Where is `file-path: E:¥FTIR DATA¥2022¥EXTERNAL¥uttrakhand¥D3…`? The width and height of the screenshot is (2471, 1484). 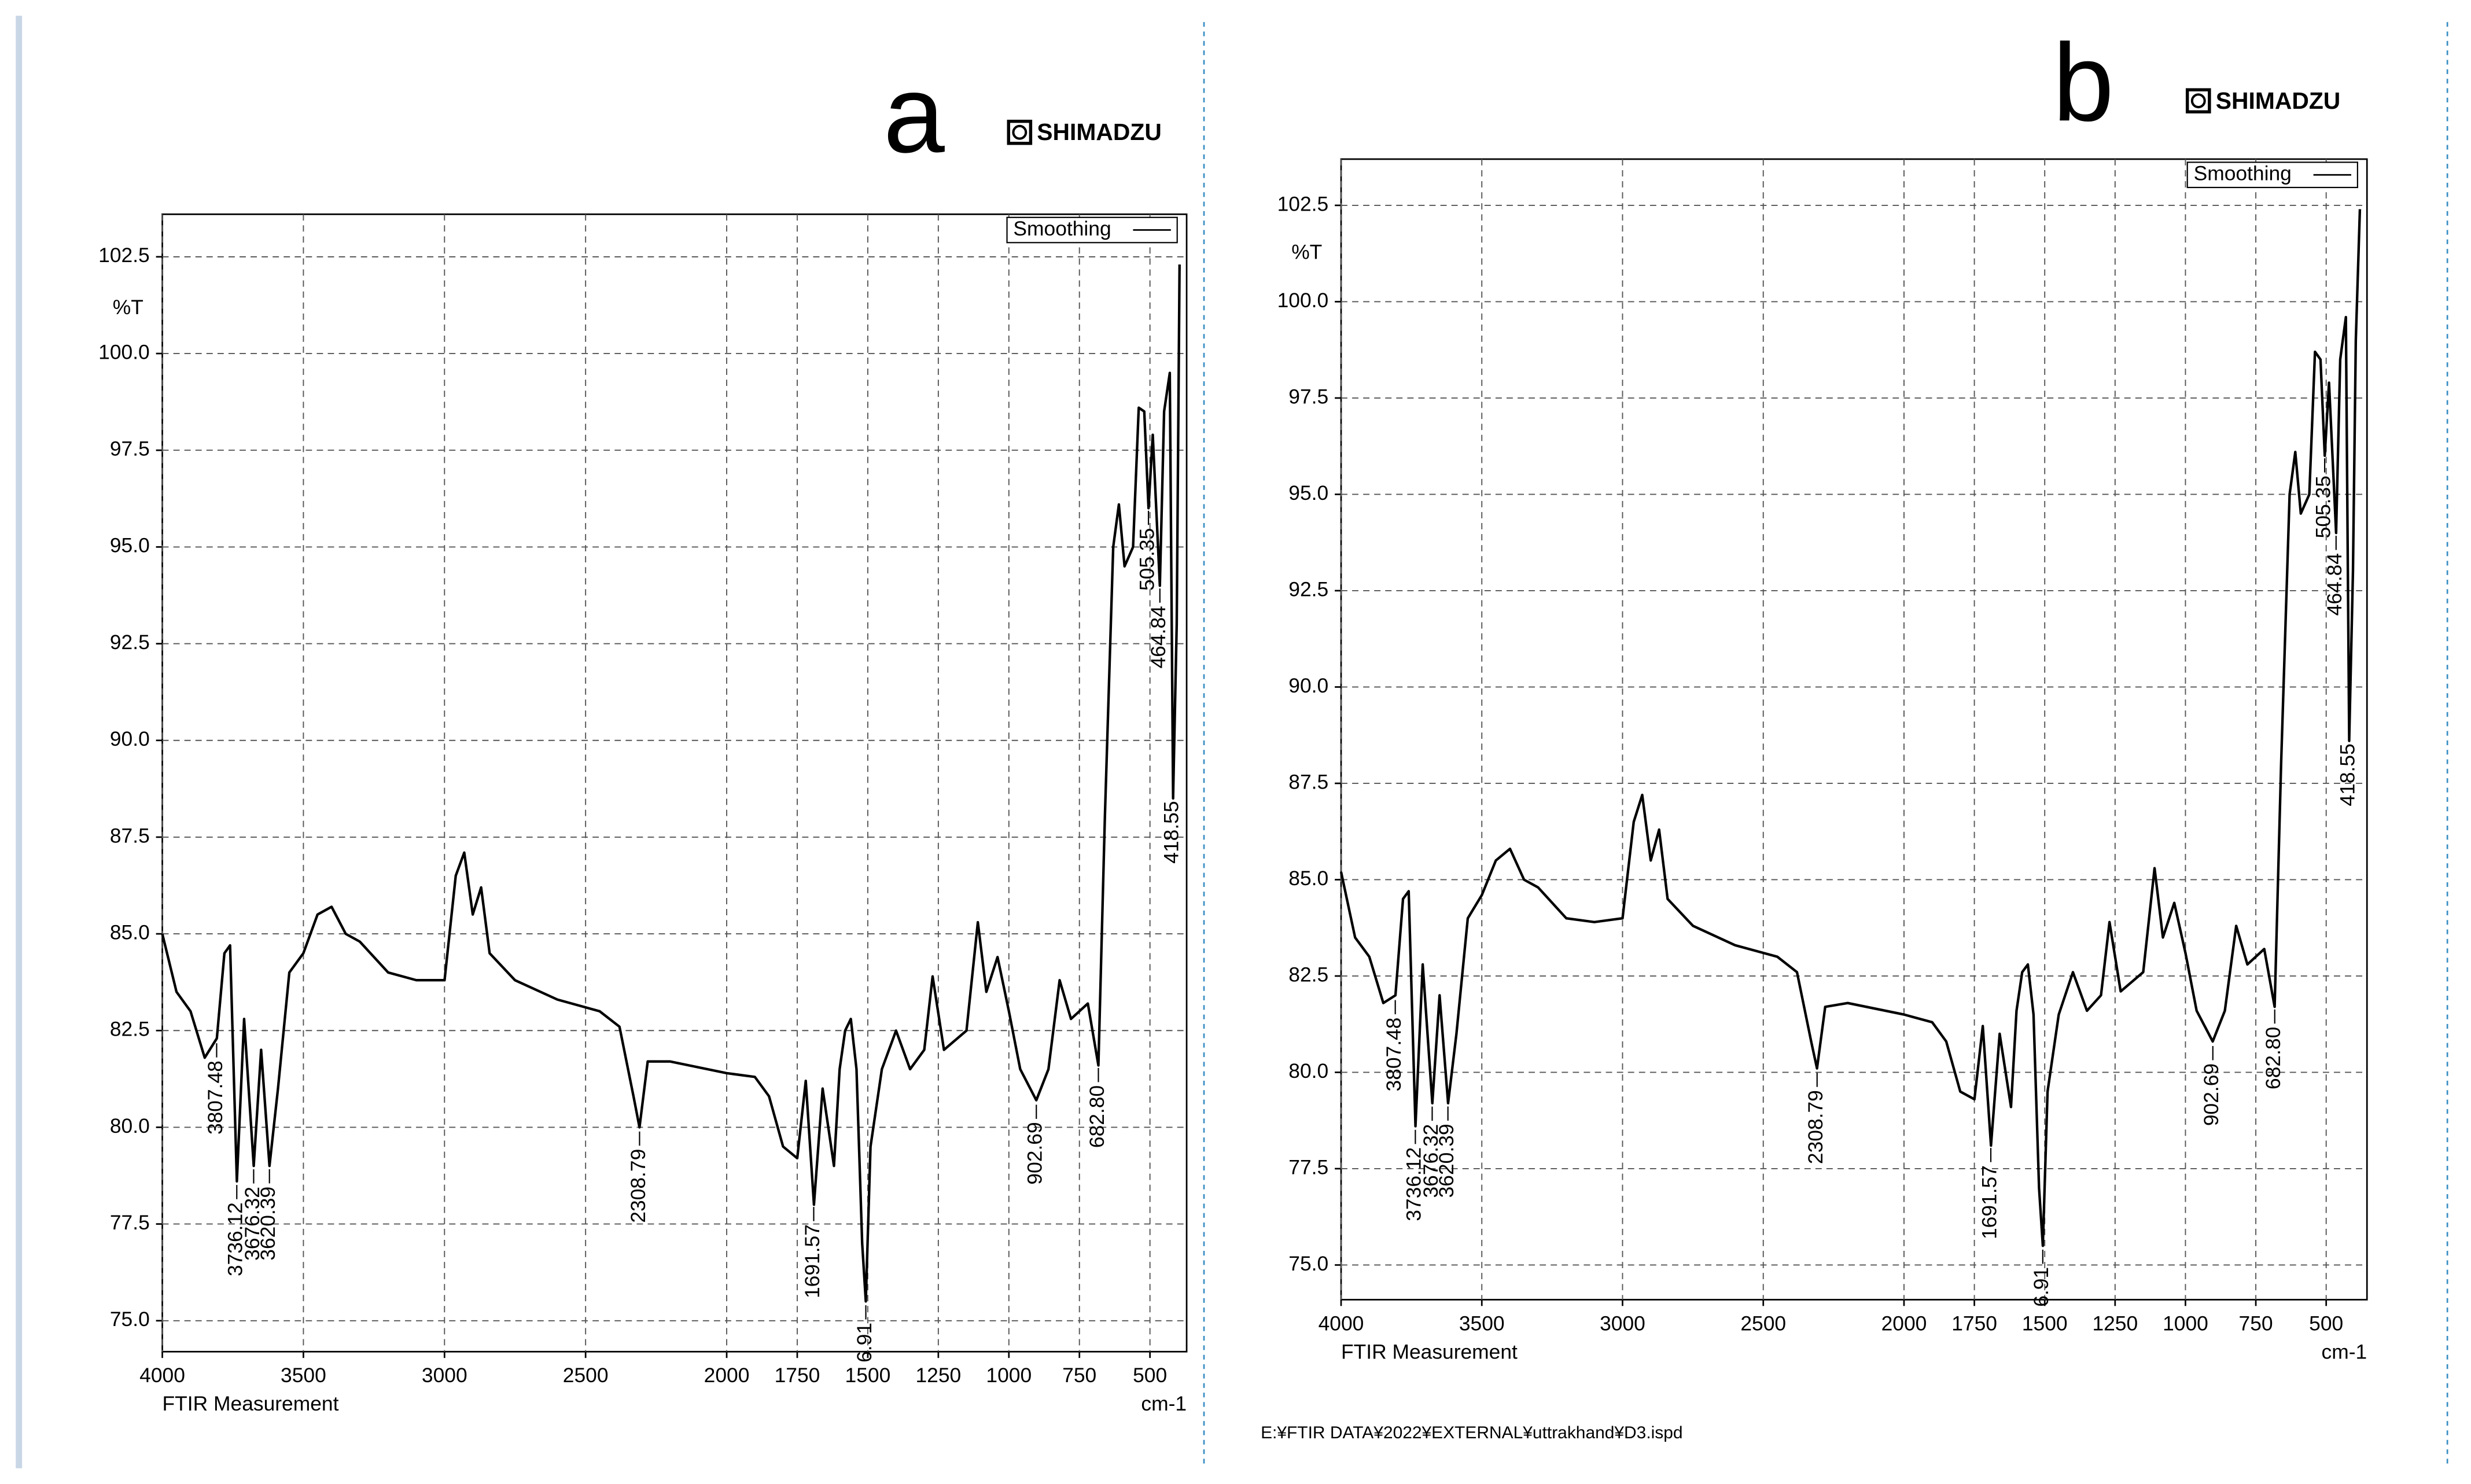 file-path: E:¥FTIR DATA¥2022¥EXTERNAL¥uttrakhand¥D3… is located at coordinates (1472, 1433).